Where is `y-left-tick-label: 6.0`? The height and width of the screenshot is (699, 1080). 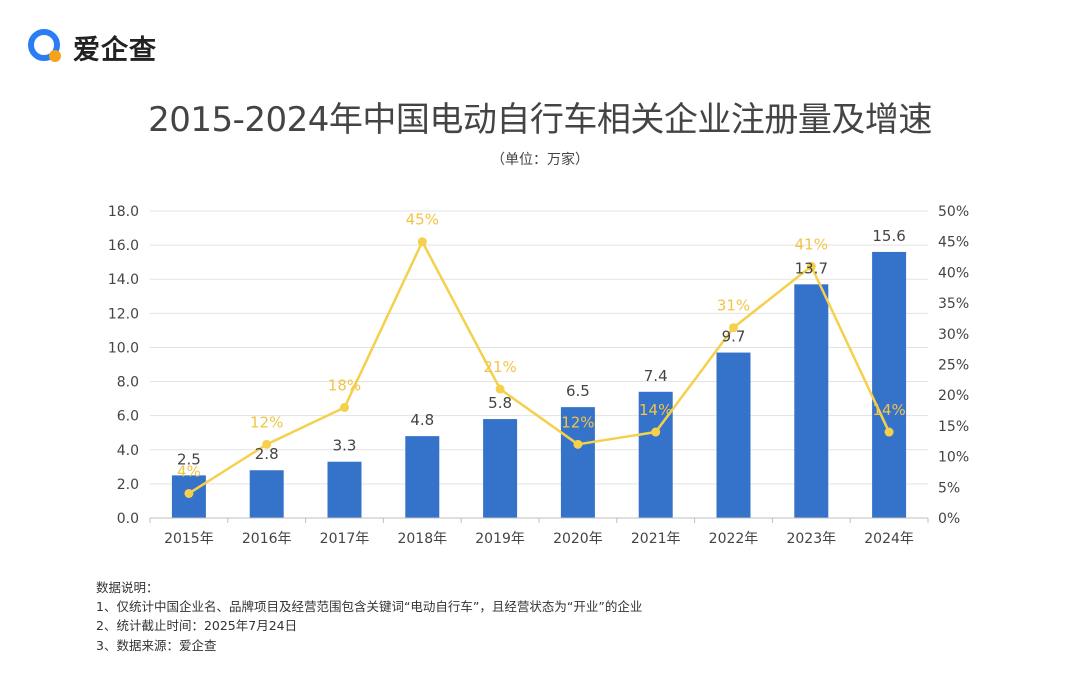 y-left-tick-label: 6.0 is located at coordinates (128, 417).